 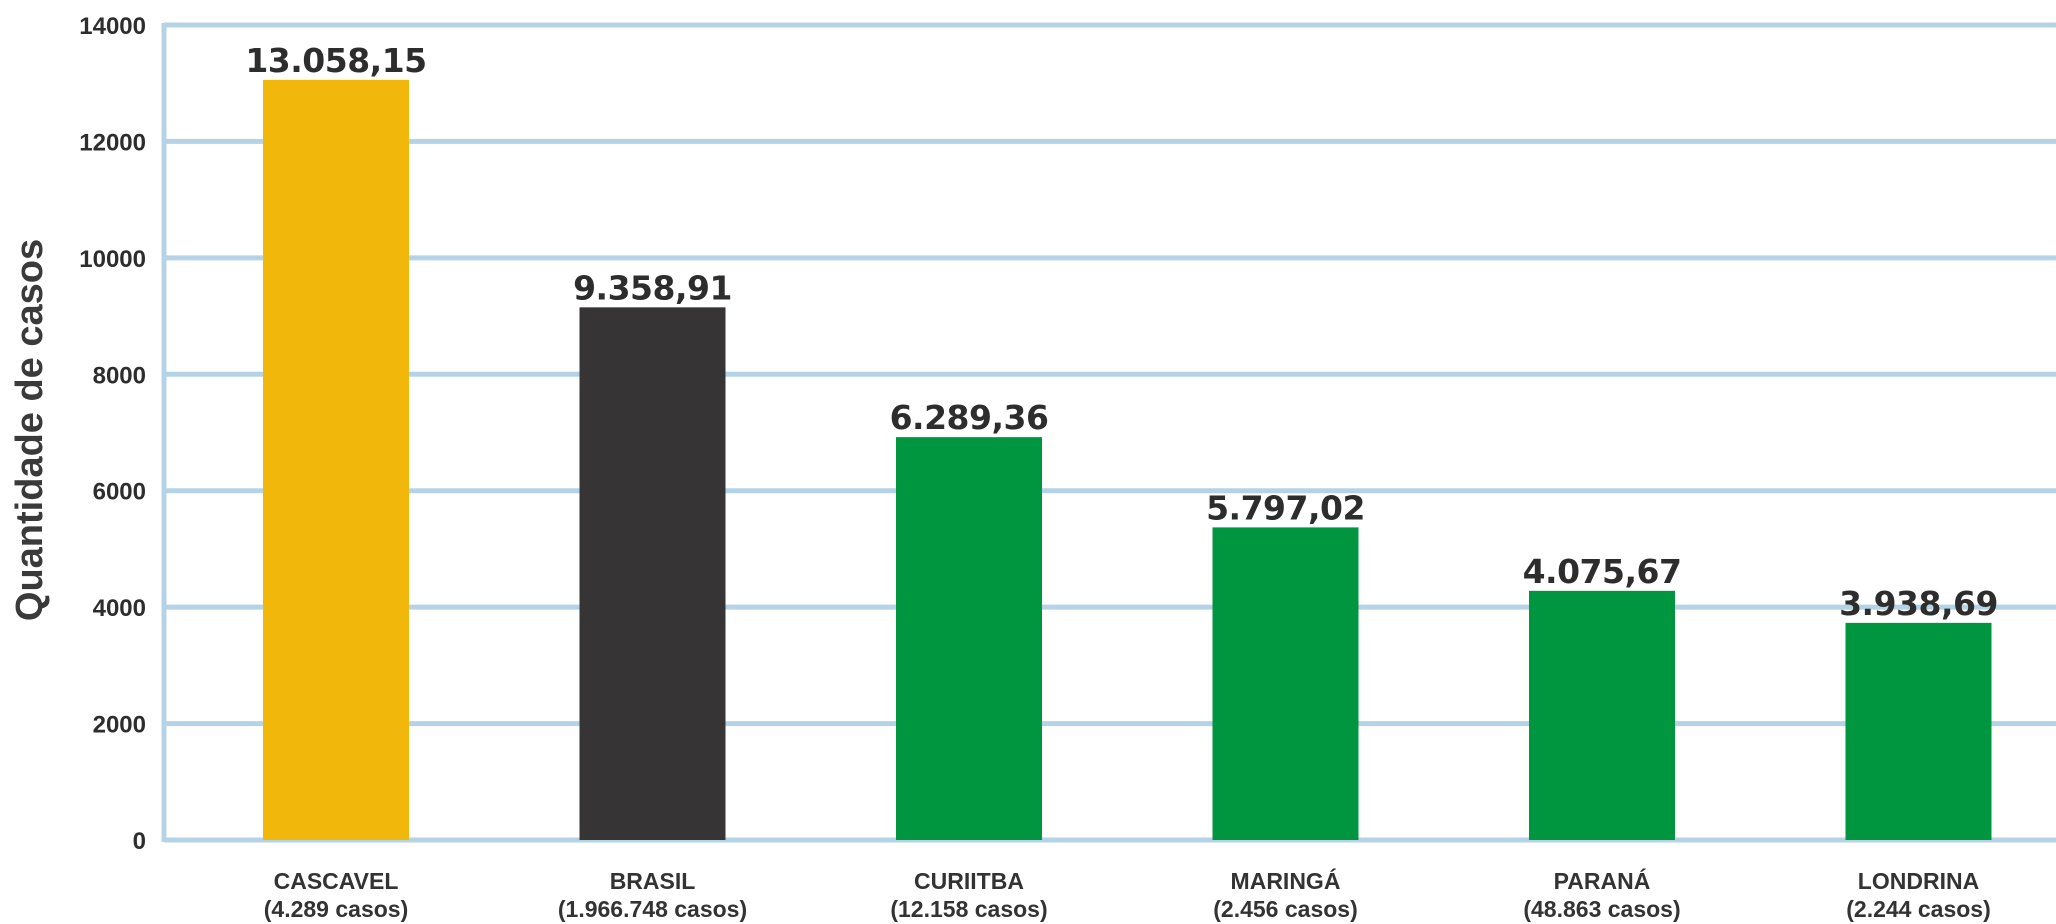 What do you see at coordinates (1286, 880) in the screenshot?
I see `category-label: MARINGÁ` at bounding box center [1286, 880].